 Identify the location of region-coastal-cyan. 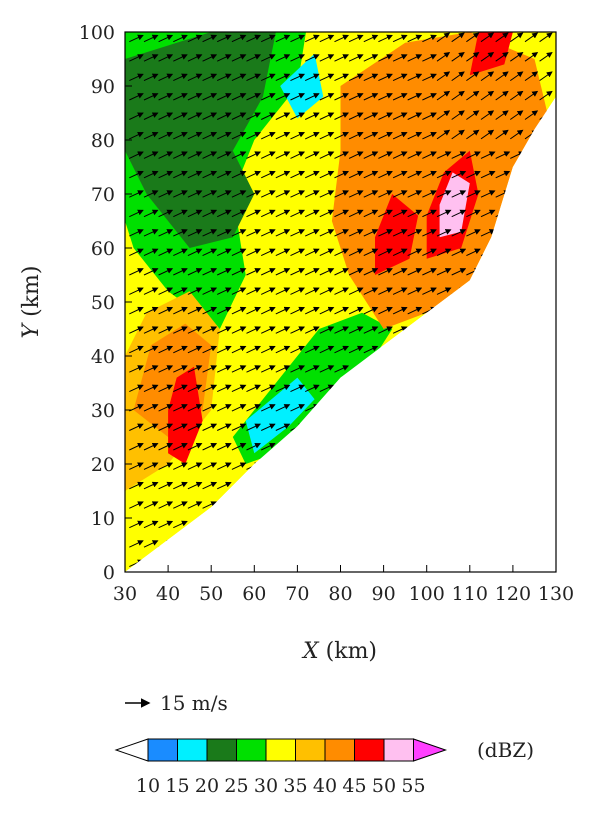
(280, 415).